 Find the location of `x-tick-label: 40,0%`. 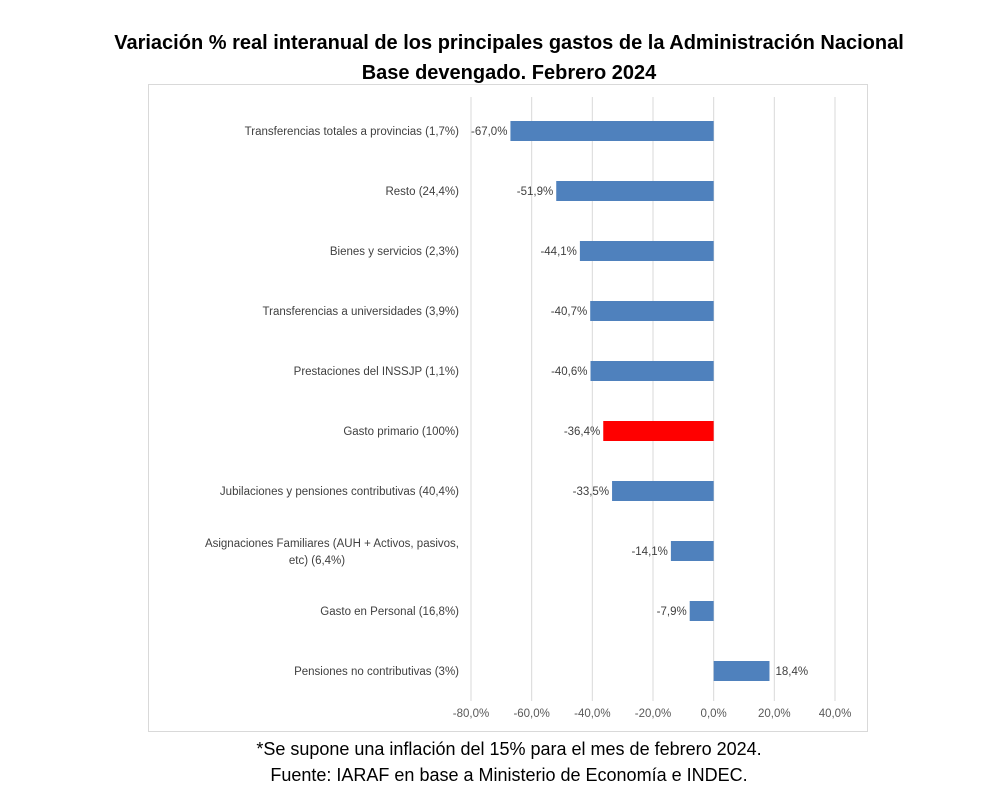

x-tick-label: 40,0% is located at coordinates (835, 714).